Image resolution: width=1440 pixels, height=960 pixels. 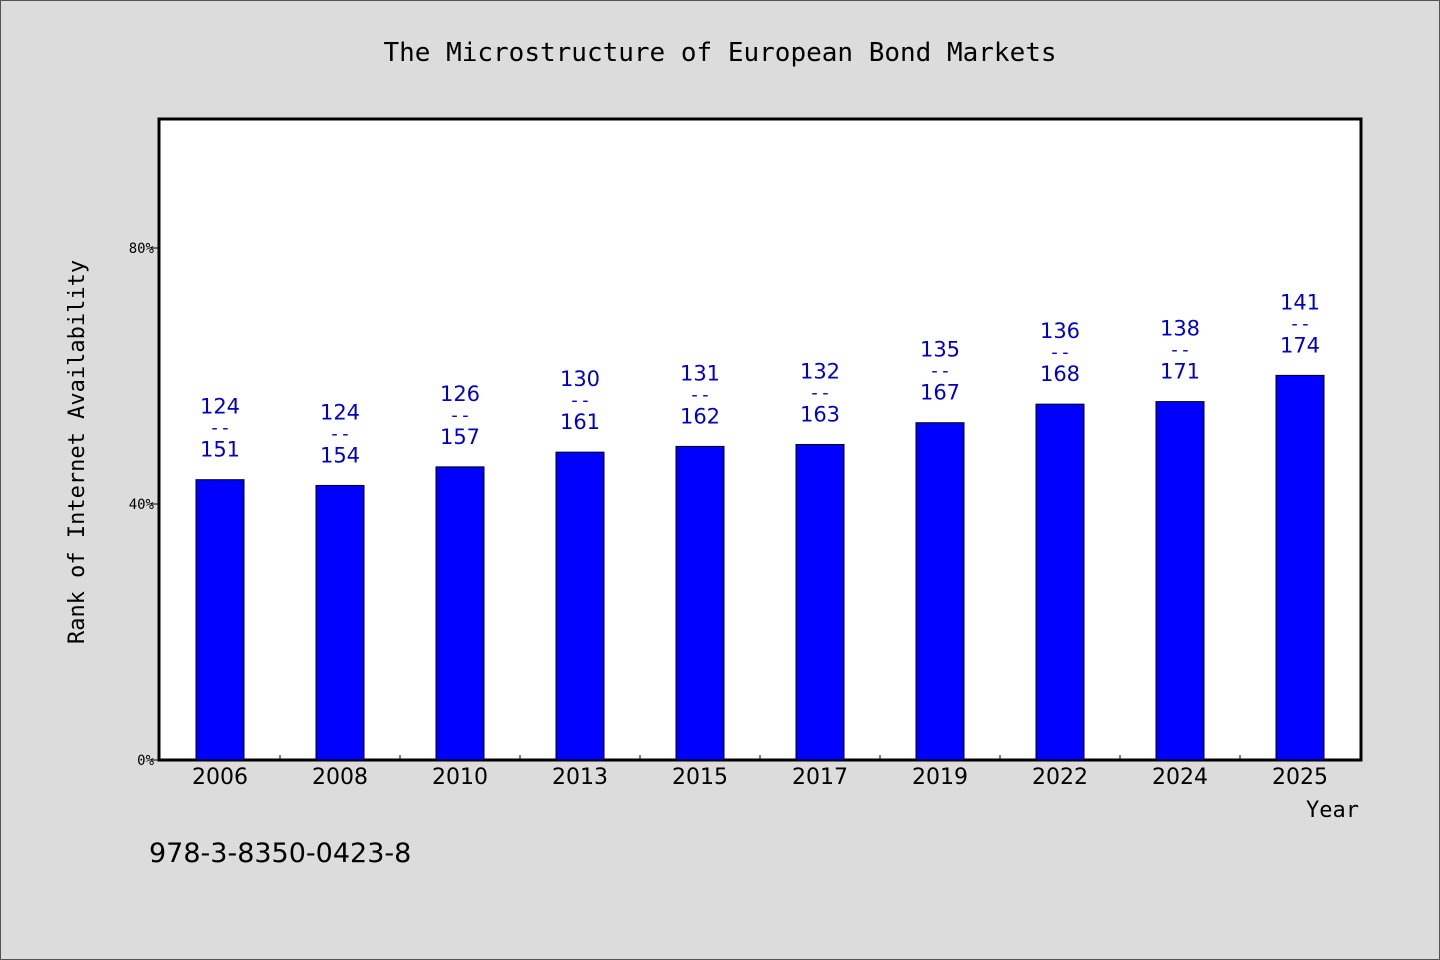 I want to click on bar-label-bottom: 163, so click(x=820, y=414).